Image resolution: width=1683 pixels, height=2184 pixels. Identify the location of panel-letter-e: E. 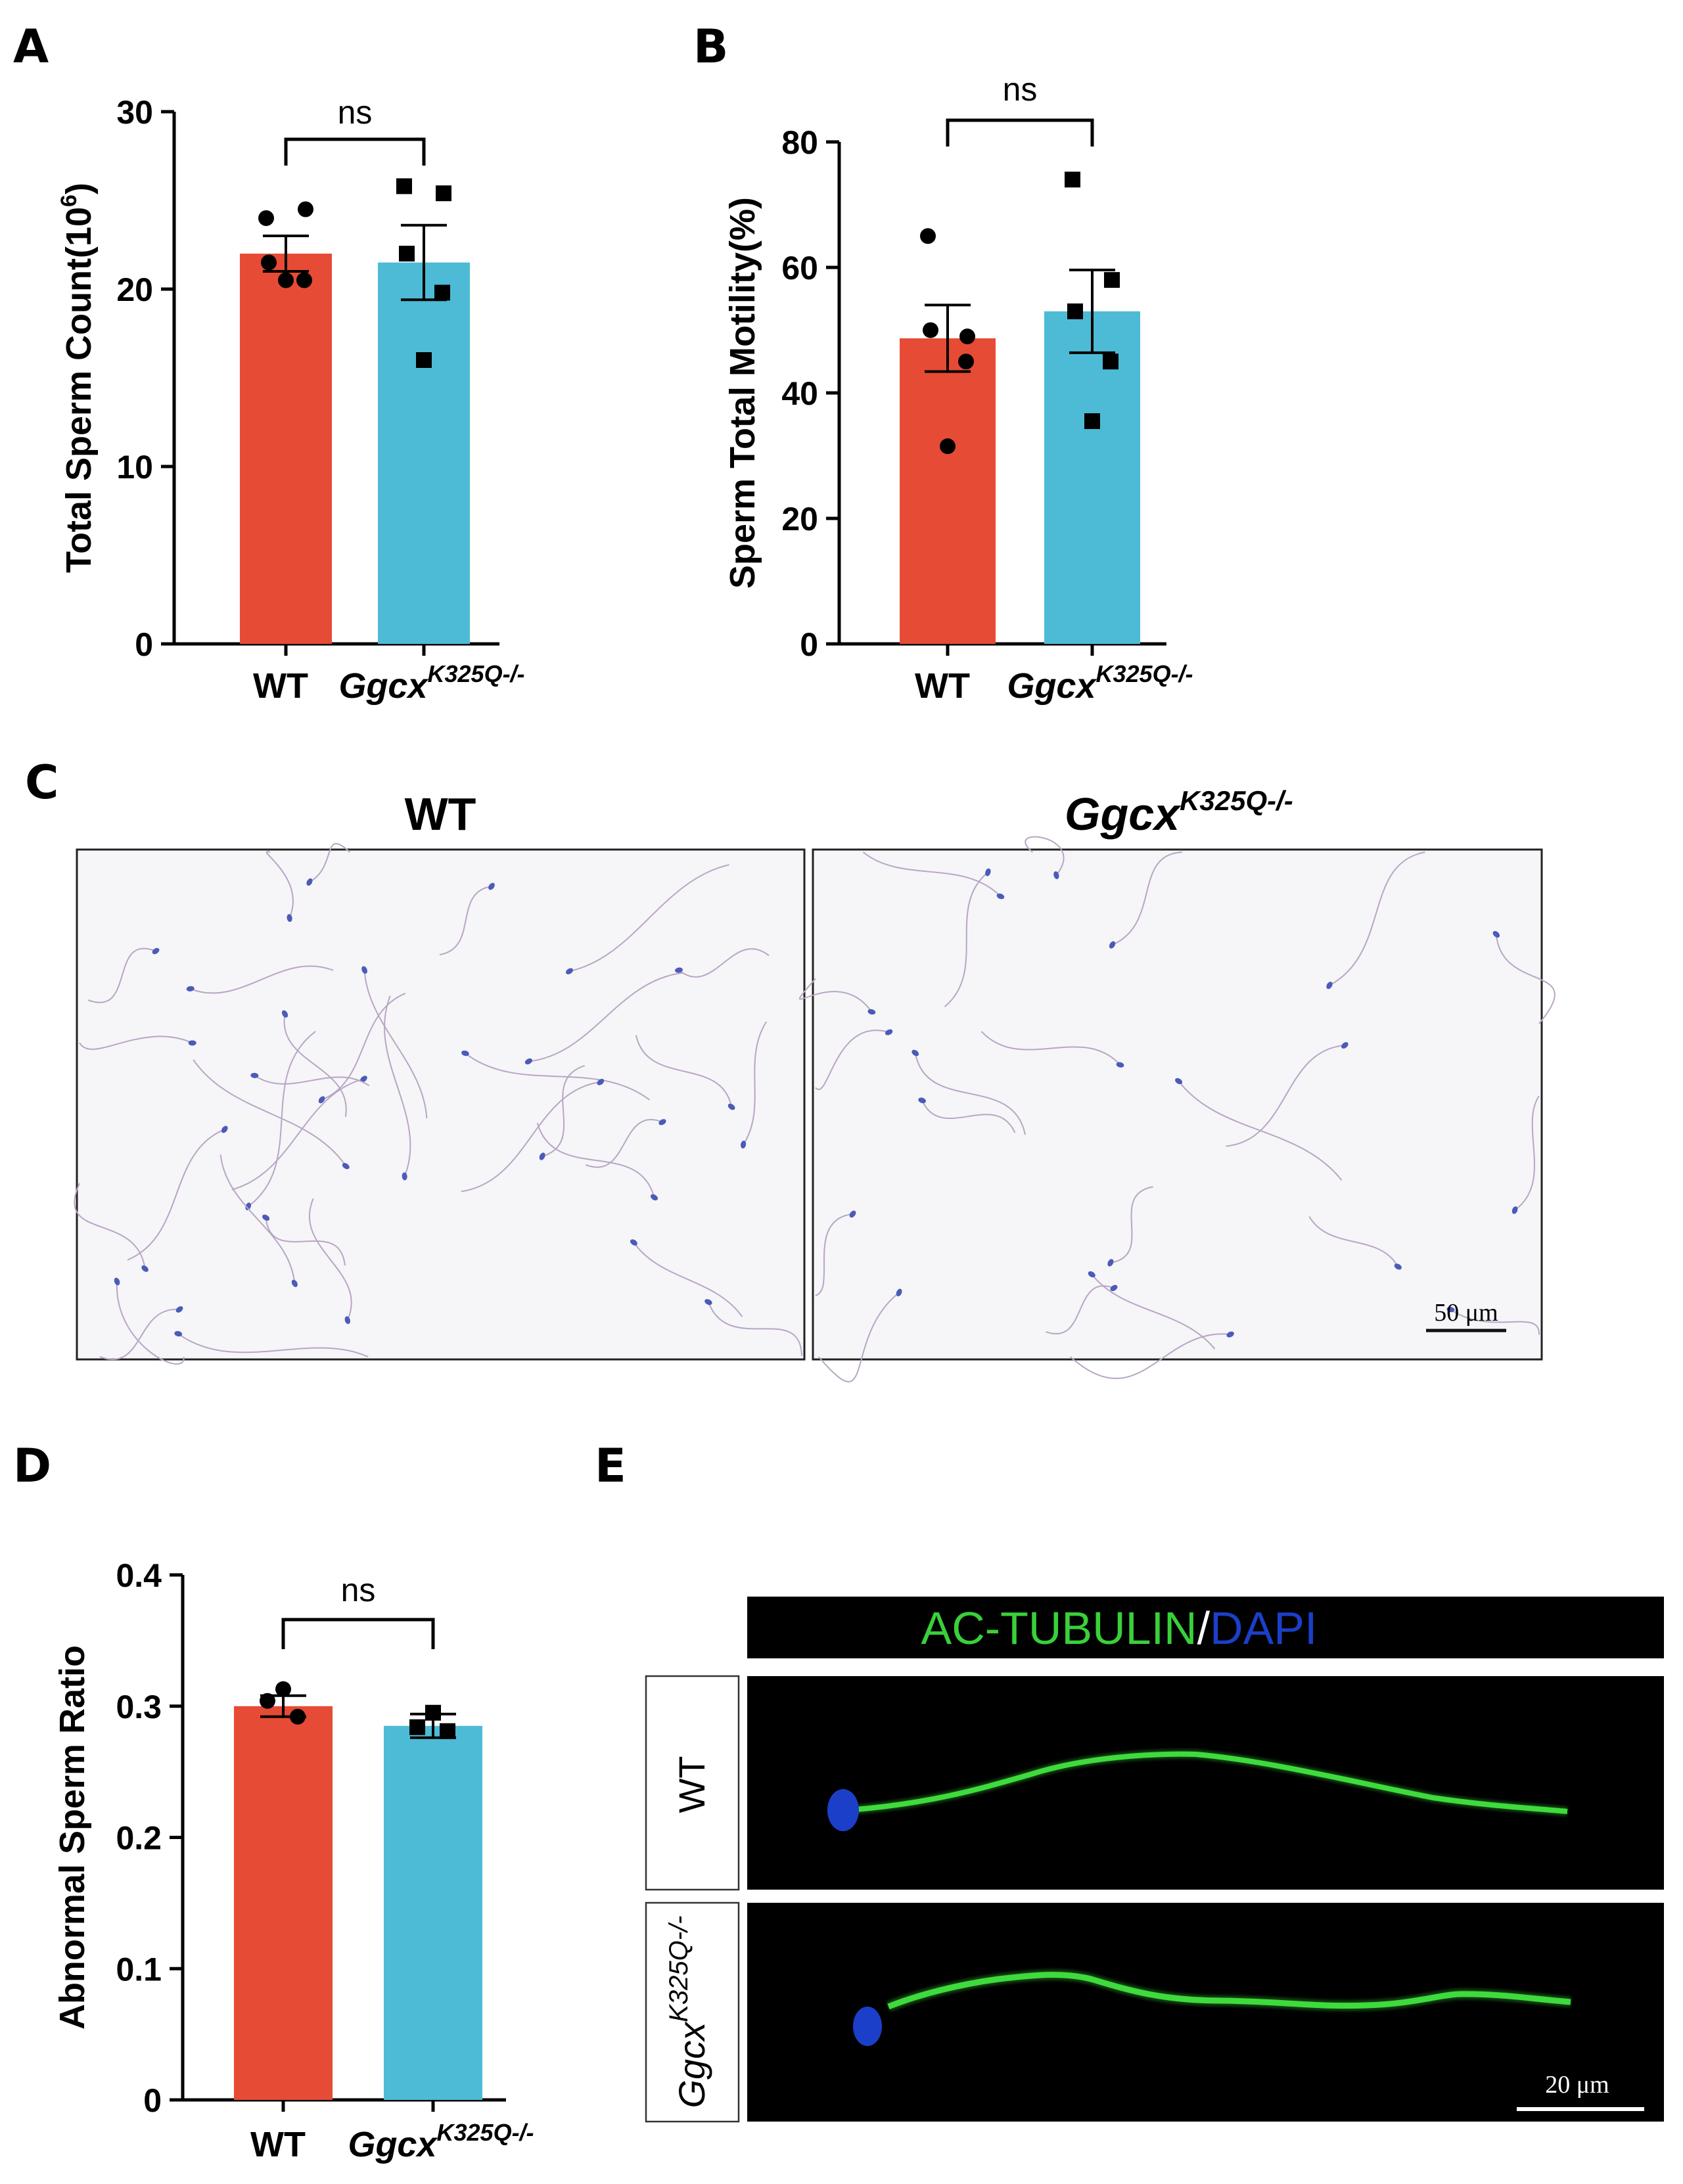
(610, 1466).